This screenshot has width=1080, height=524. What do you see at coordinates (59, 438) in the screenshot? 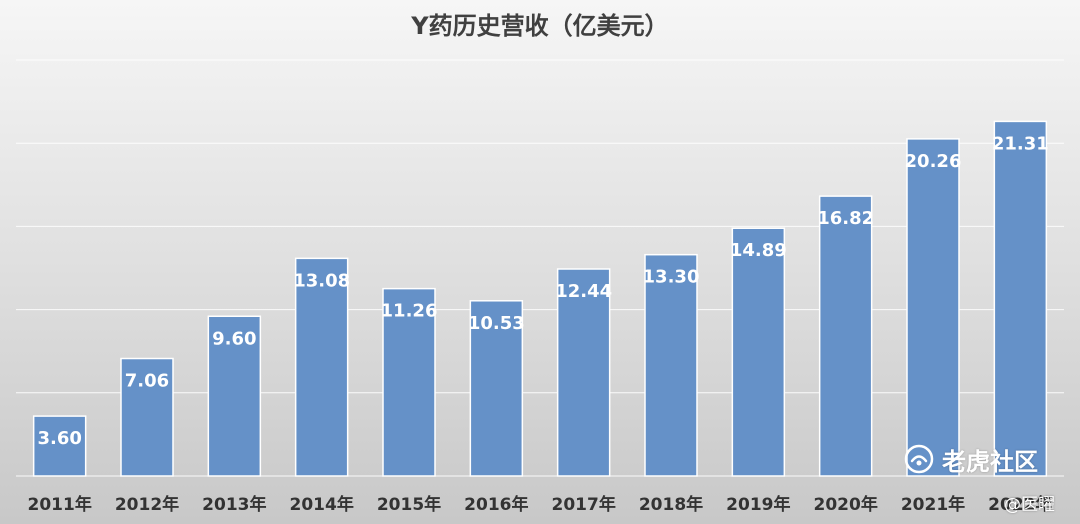
I see `data-label: 3.60` at bounding box center [59, 438].